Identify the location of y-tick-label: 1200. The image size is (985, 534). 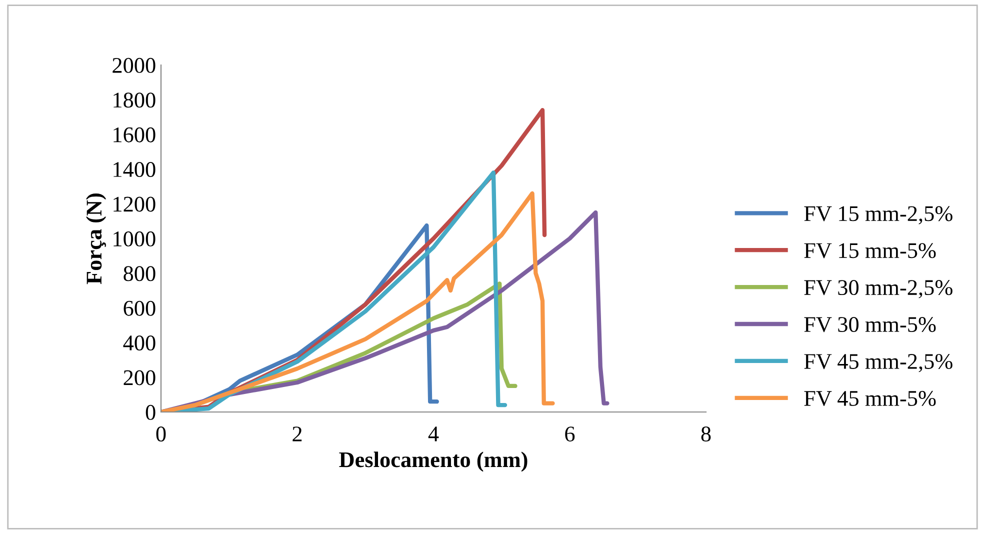
(135, 204).